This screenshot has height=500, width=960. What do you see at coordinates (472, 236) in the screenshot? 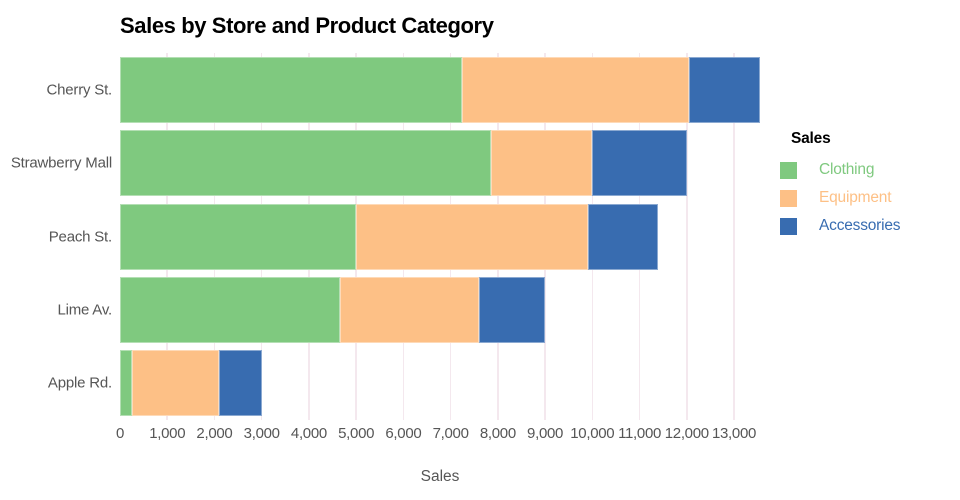
I see `bar-segment-equipment-peach-st` at bounding box center [472, 236].